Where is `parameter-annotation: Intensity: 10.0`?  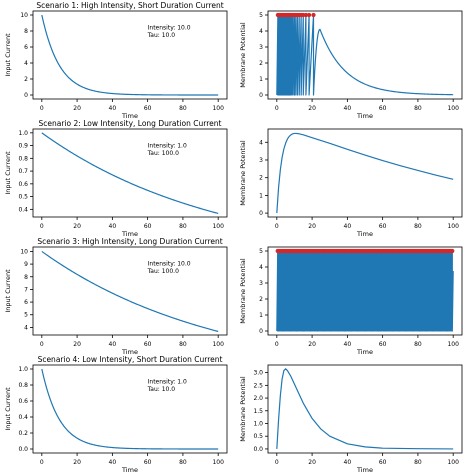 parameter-annotation: Intensity: 10.0 is located at coordinates (169, 263).